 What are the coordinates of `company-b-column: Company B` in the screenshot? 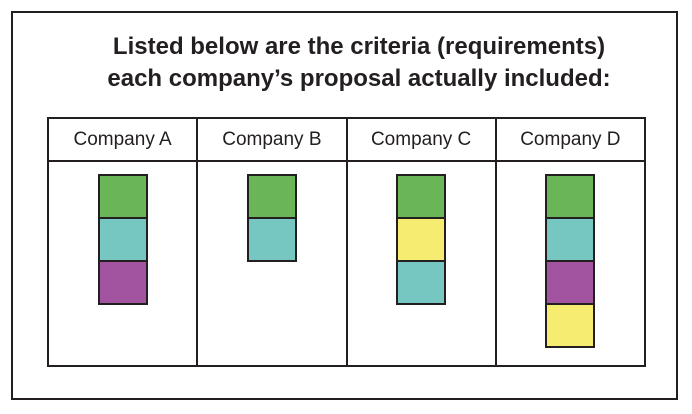 It's located at (273, 242).